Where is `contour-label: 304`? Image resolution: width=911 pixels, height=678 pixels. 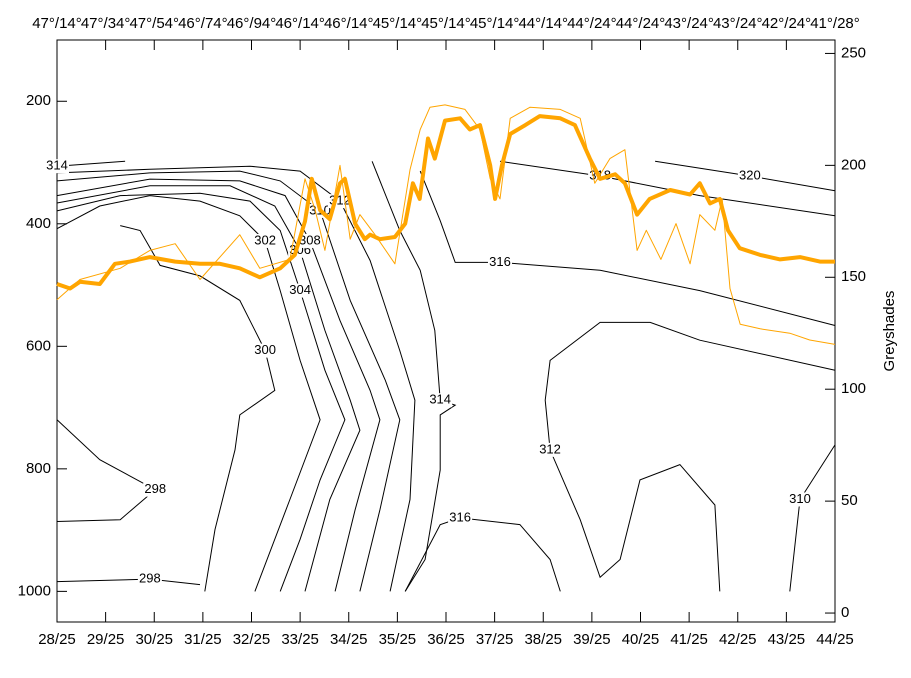
contour-label: 304 is located at coordinates (300, 289).